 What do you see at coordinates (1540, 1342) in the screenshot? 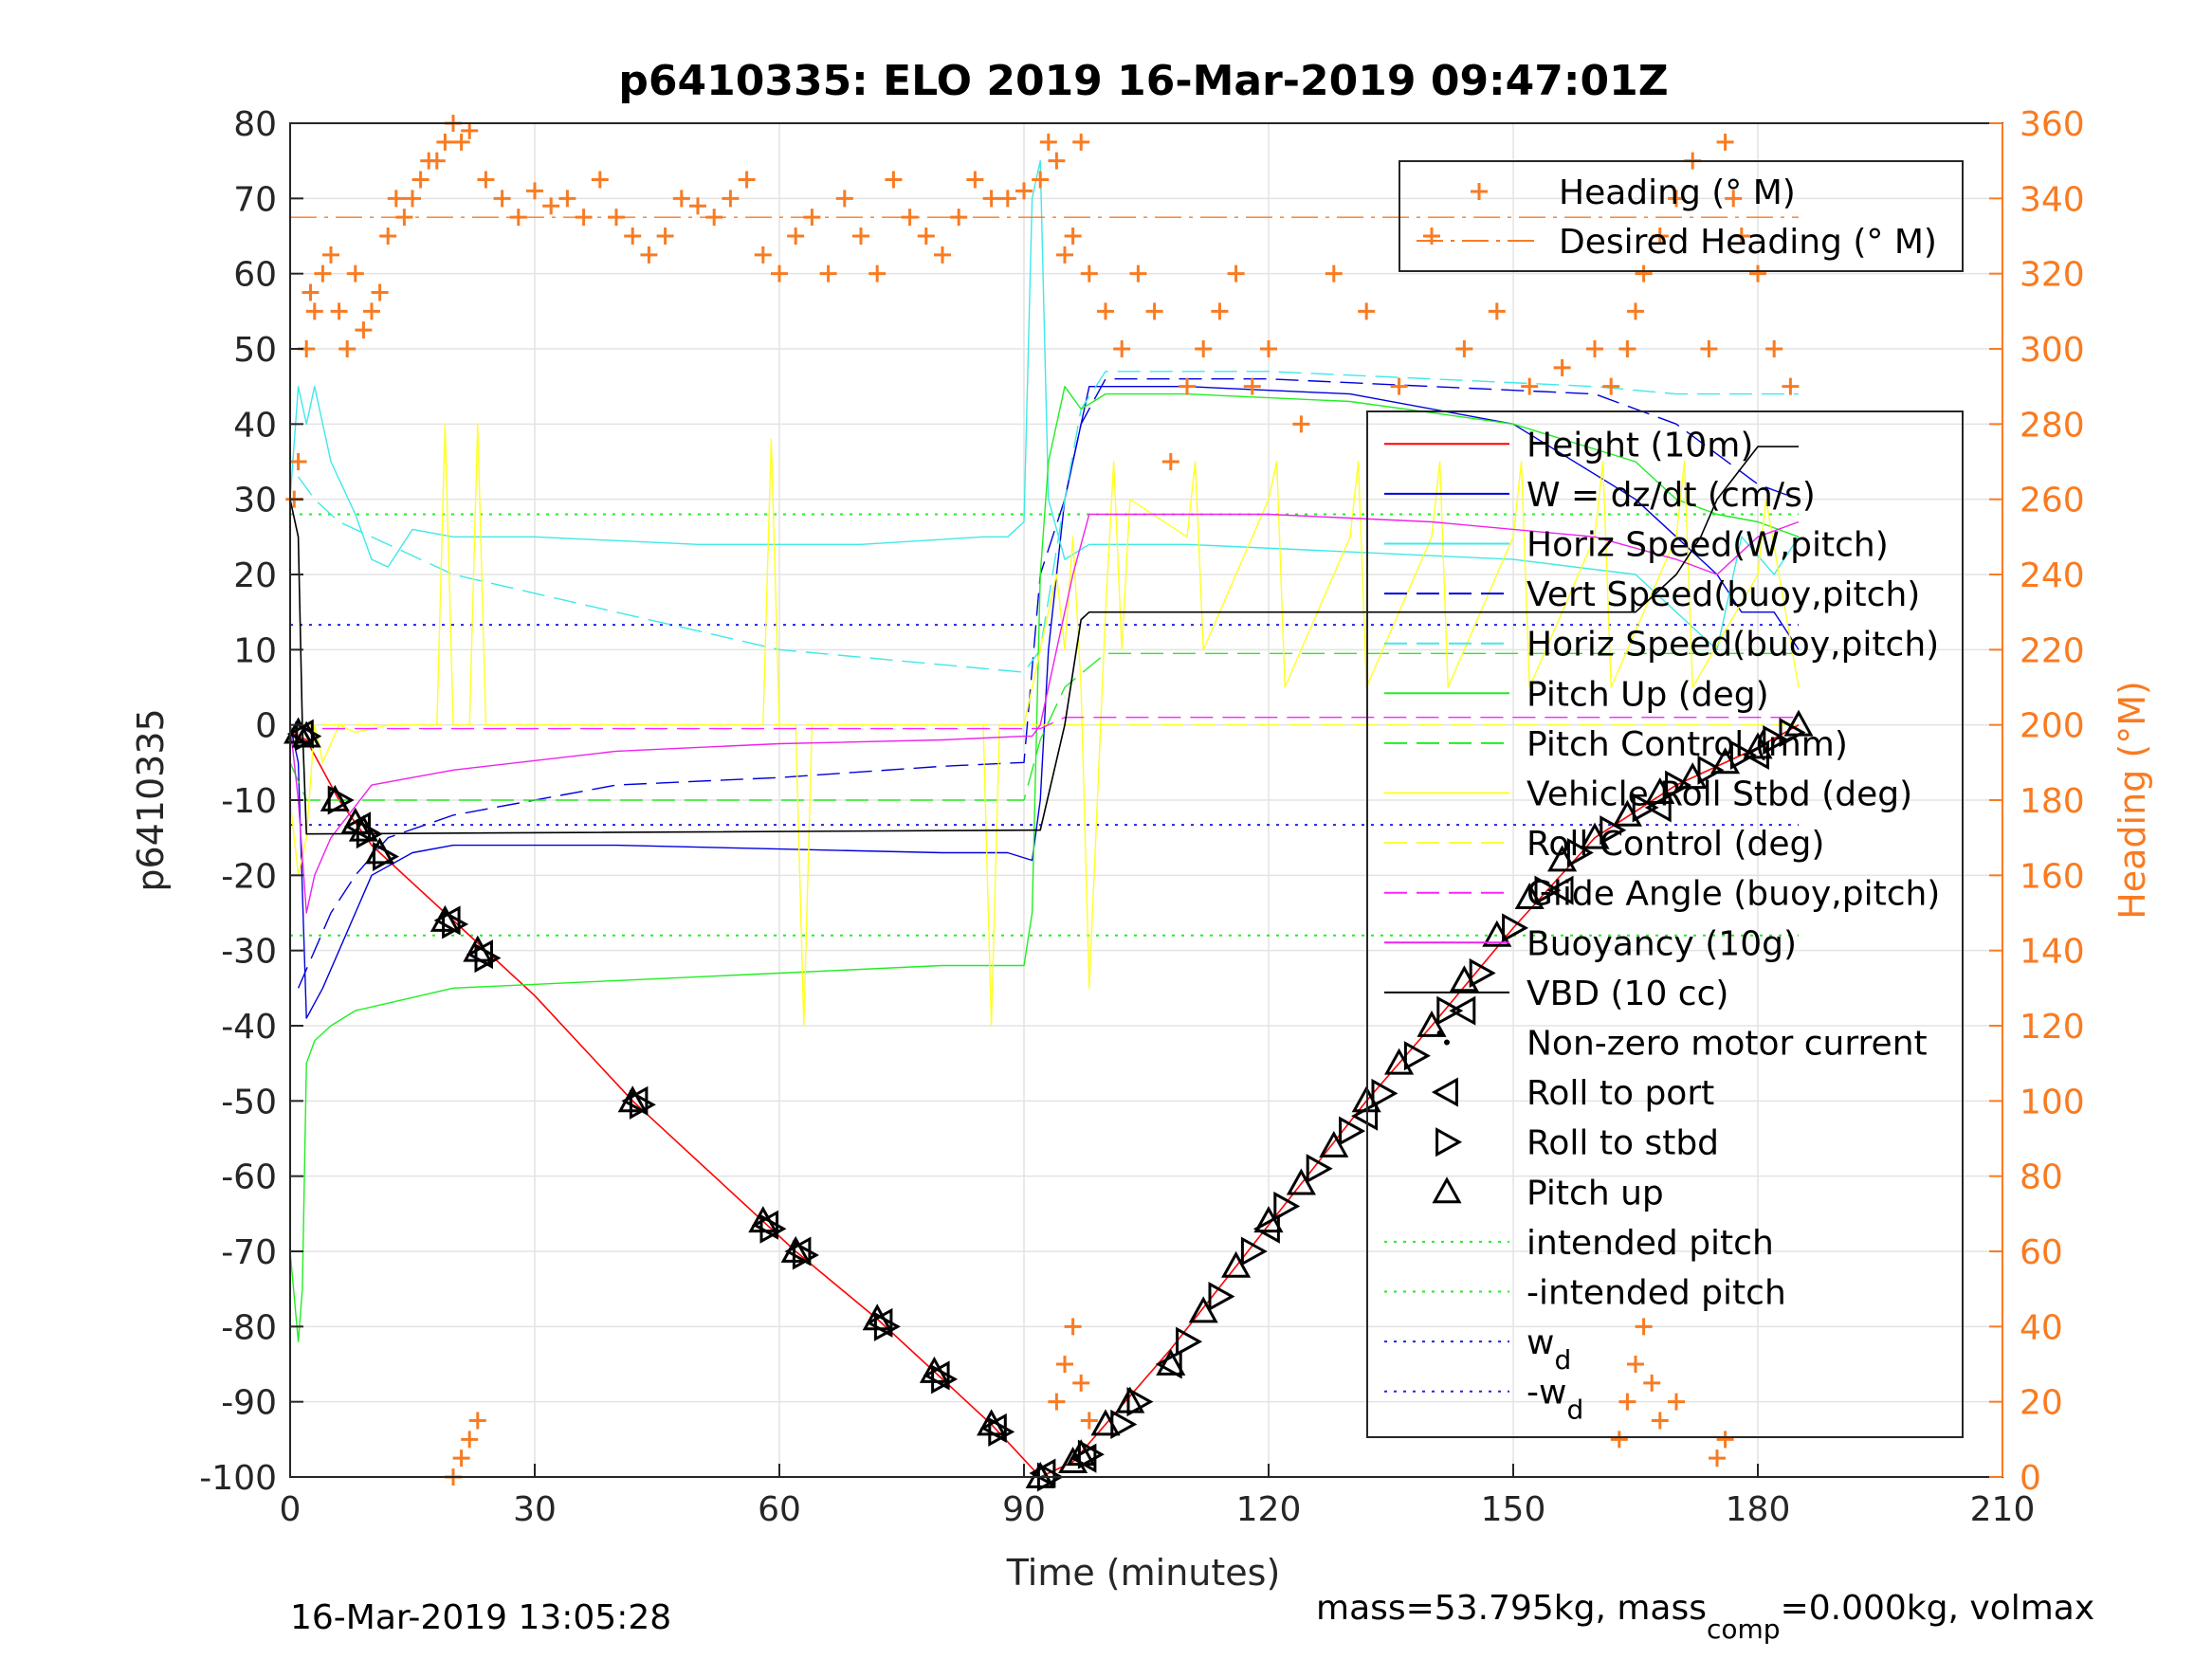
I see `legend-label-main: w` at bounding box center [1540, 1342].